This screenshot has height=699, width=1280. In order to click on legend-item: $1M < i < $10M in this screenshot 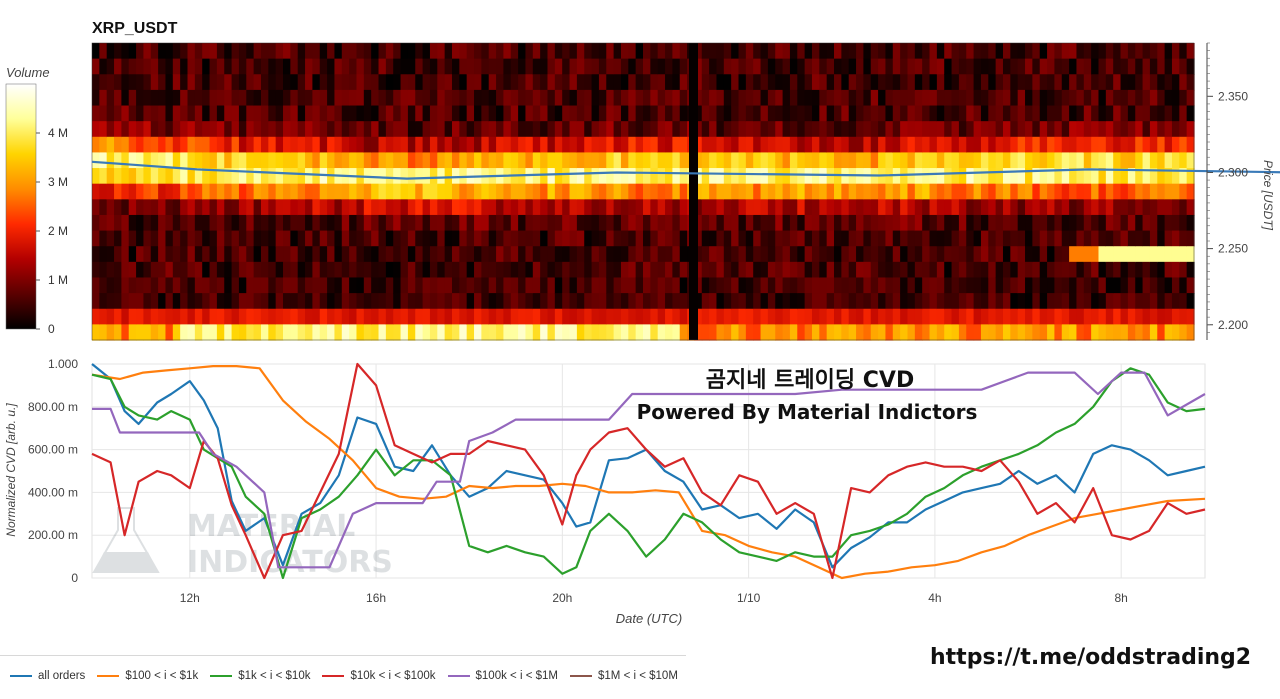, I will do `click(624, 676)`.